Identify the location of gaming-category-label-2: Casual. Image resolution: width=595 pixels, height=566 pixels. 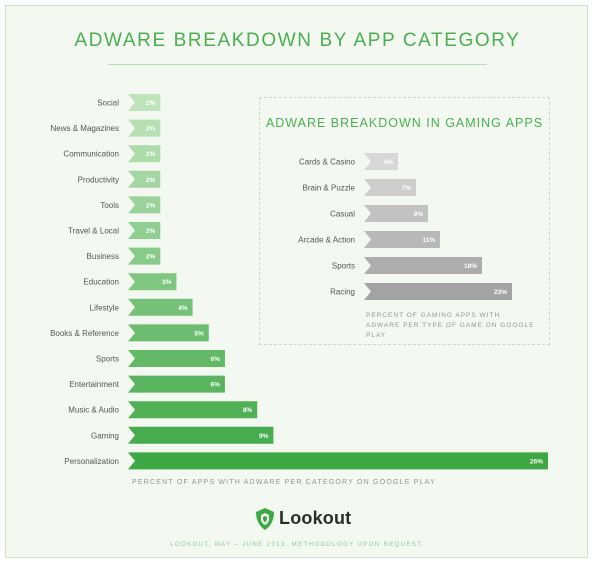
(342, 214).